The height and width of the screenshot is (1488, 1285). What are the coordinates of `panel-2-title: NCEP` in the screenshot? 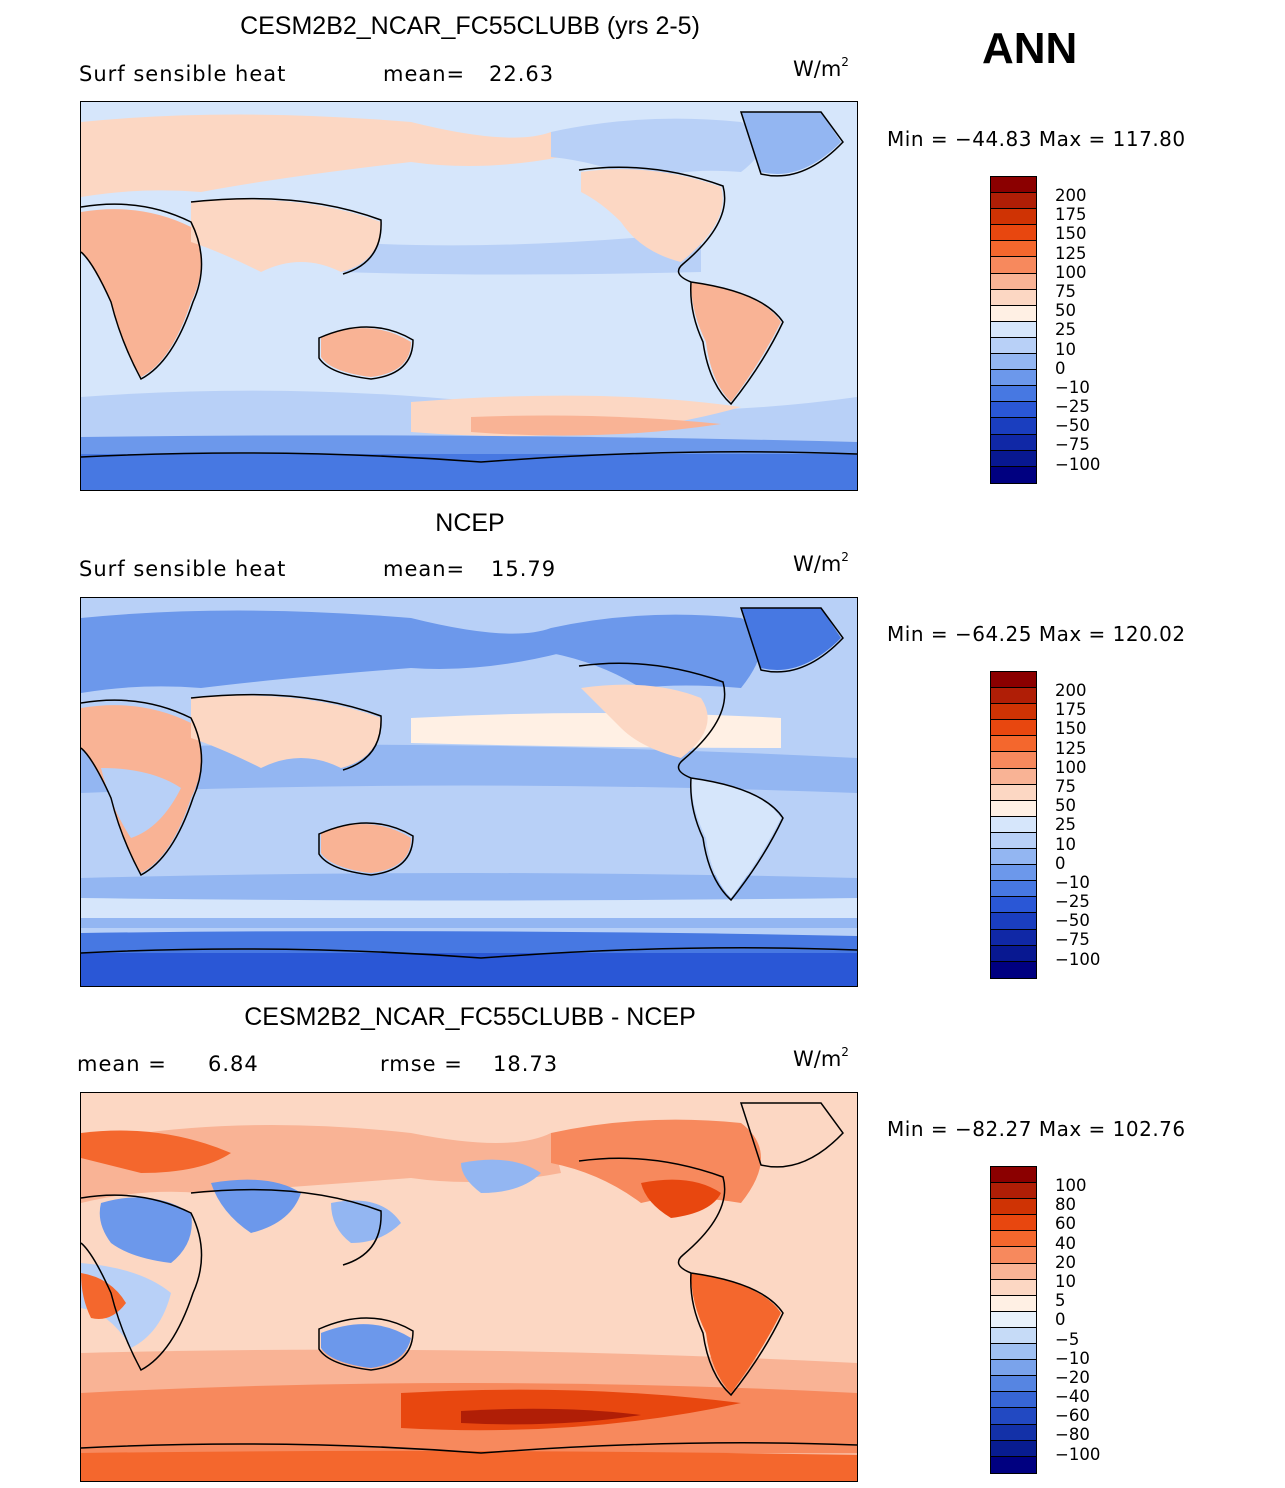 It's located at (470, 523).